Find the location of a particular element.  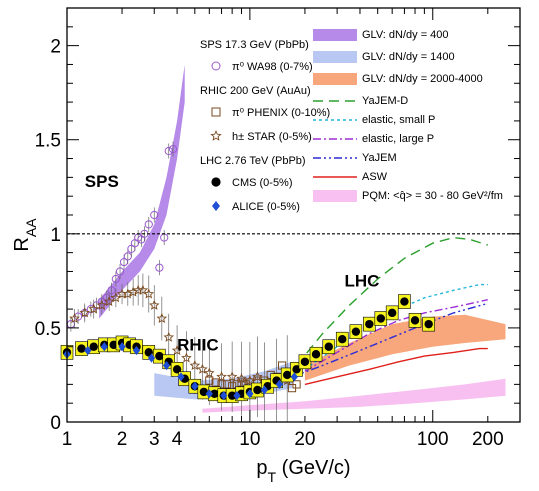

y-tick-label: 0.5 is located at coordinates (48, 329).